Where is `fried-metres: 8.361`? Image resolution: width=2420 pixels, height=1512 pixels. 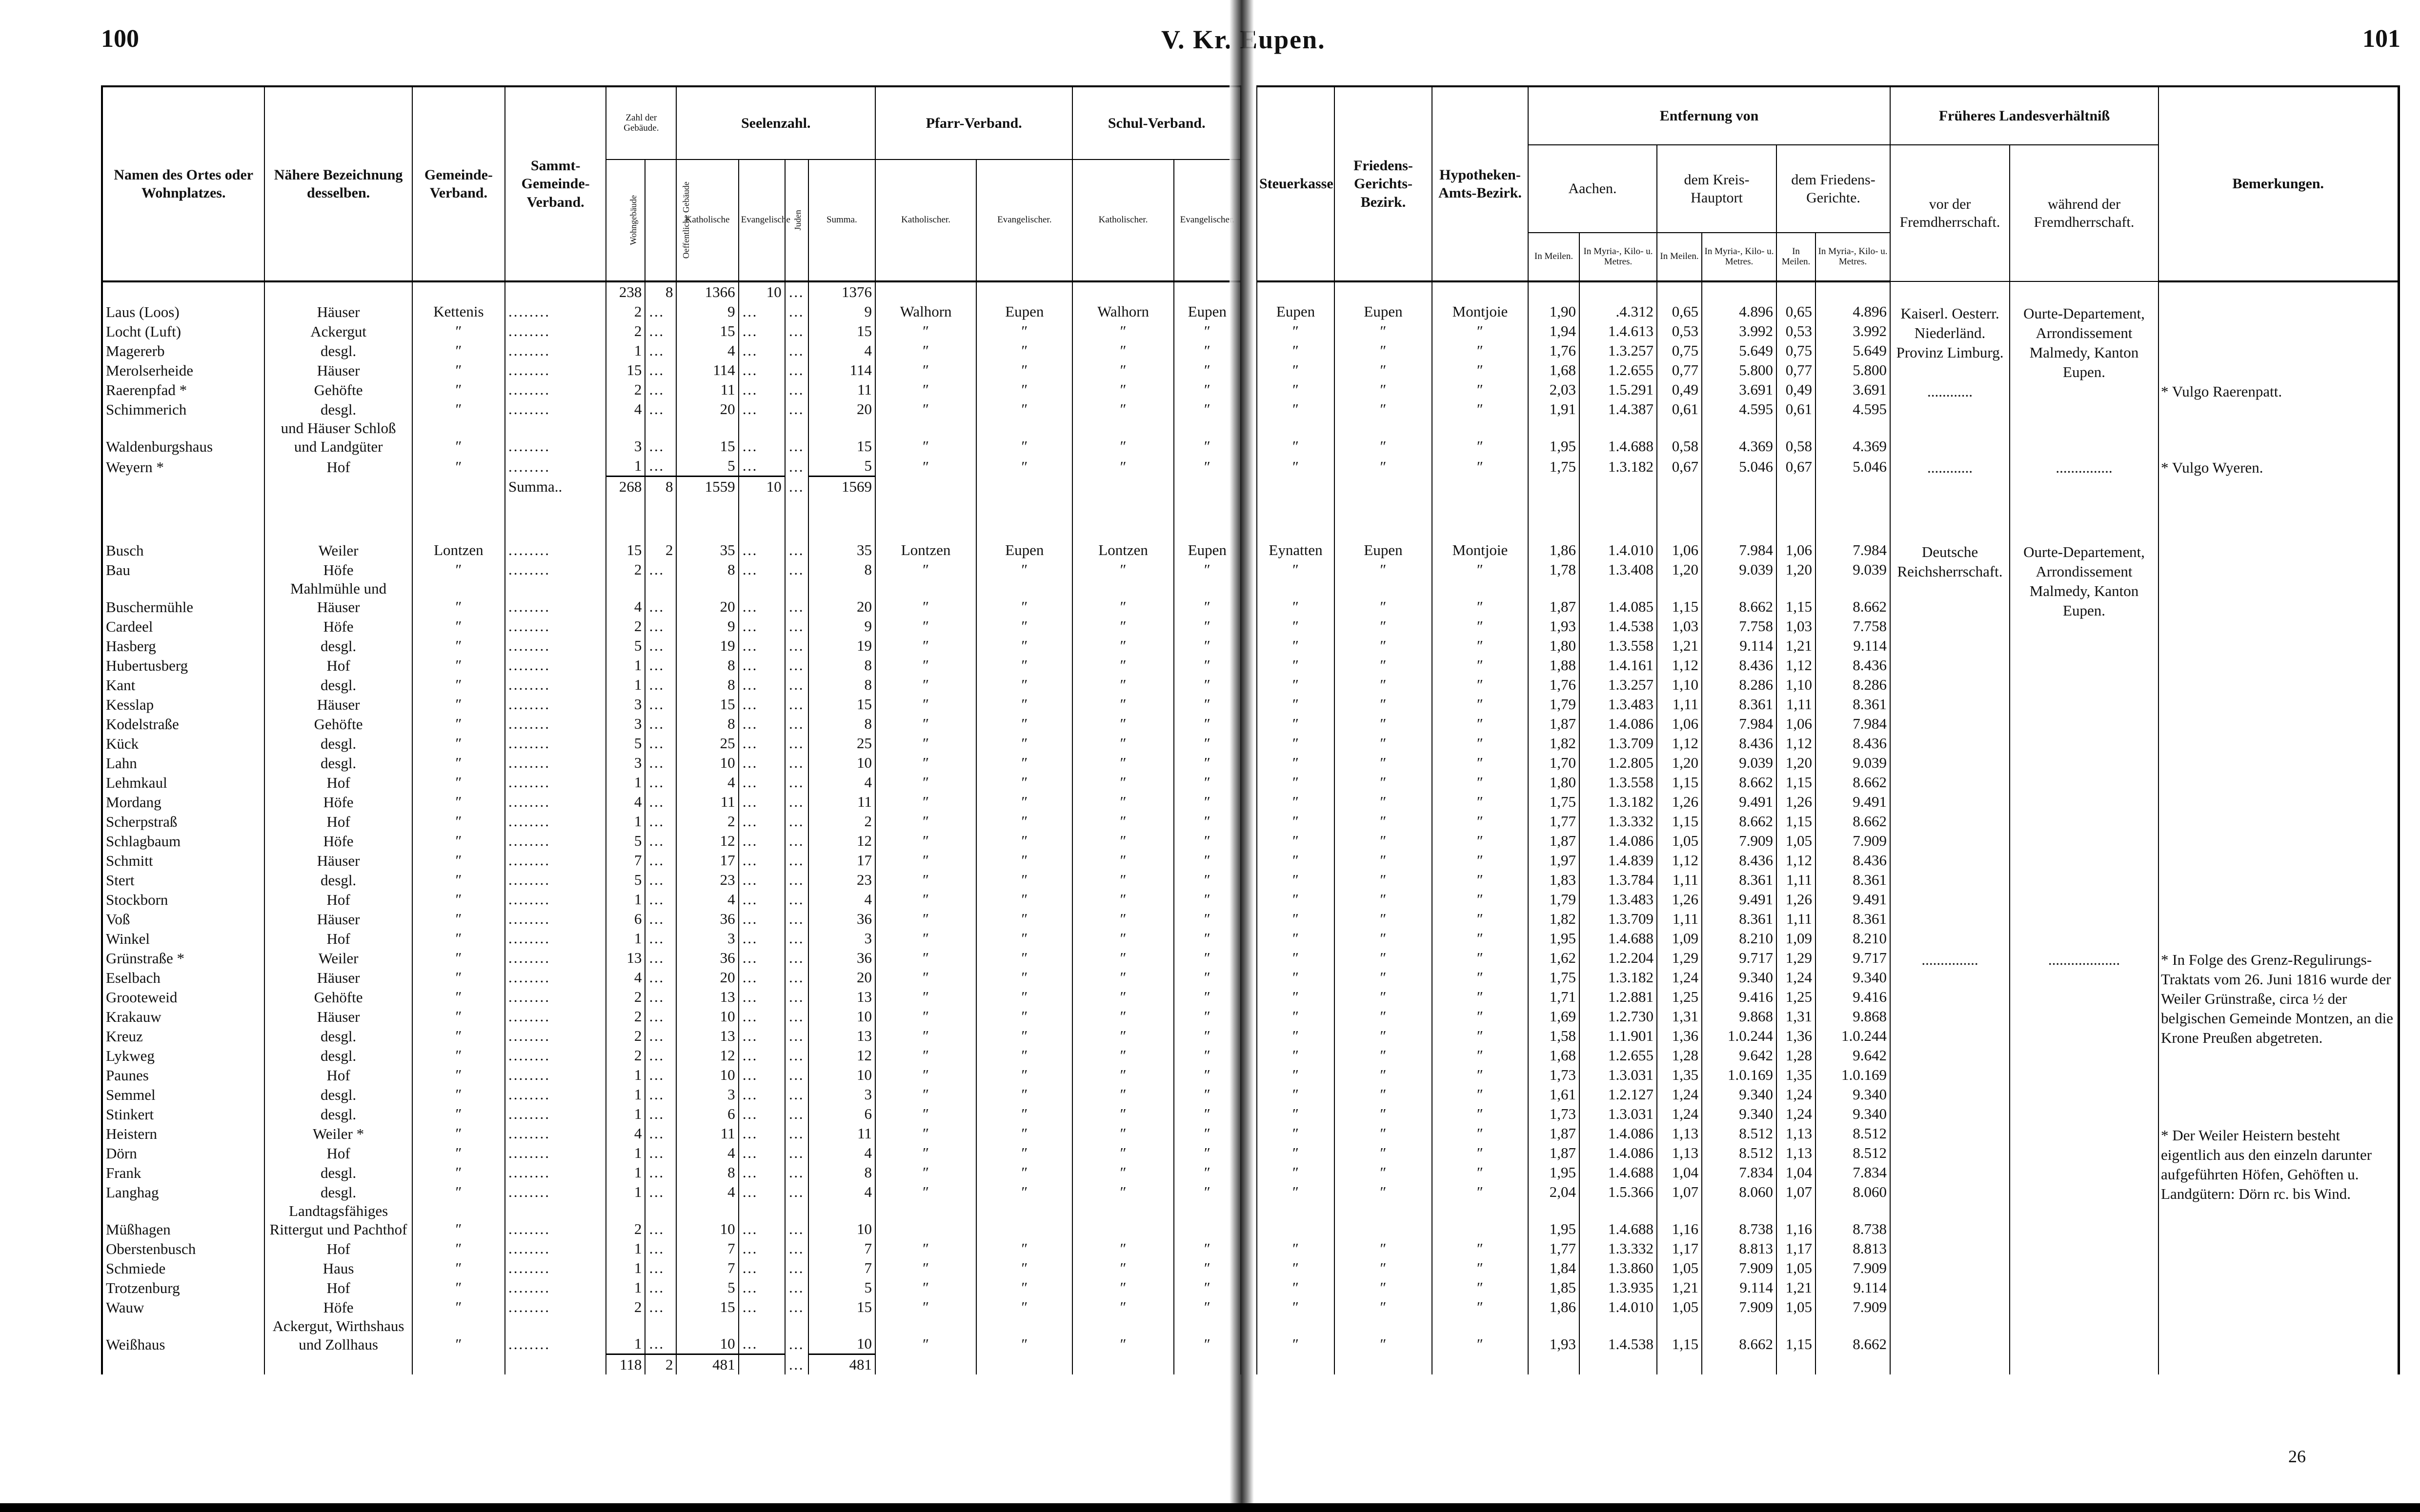 fried-metres: 8.361 is located at coordinates (1853, 880).